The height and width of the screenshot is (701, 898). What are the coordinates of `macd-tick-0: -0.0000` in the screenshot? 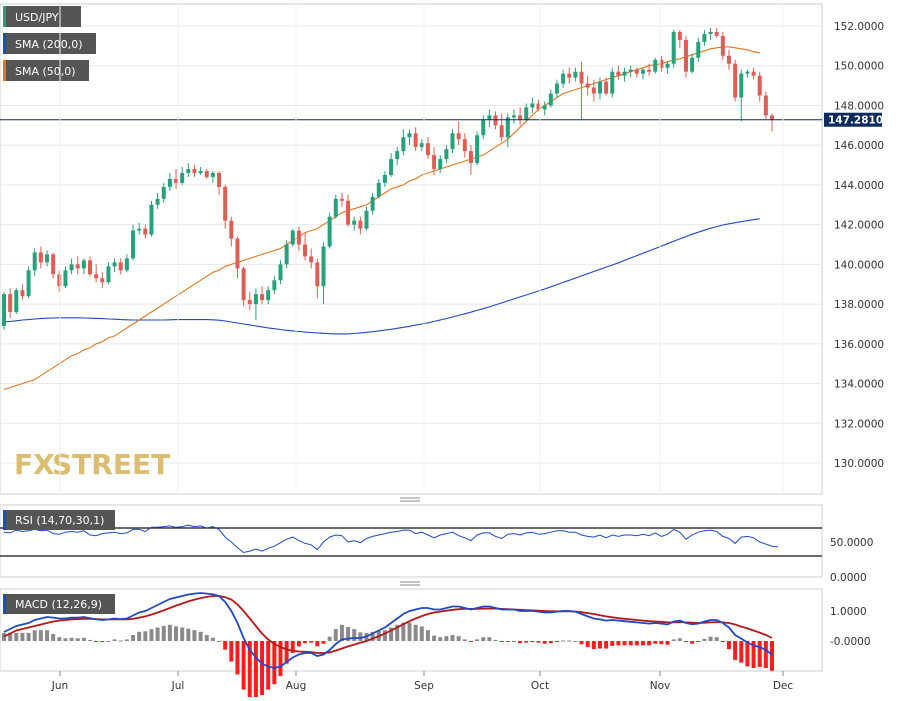 It's located at (850, 642).